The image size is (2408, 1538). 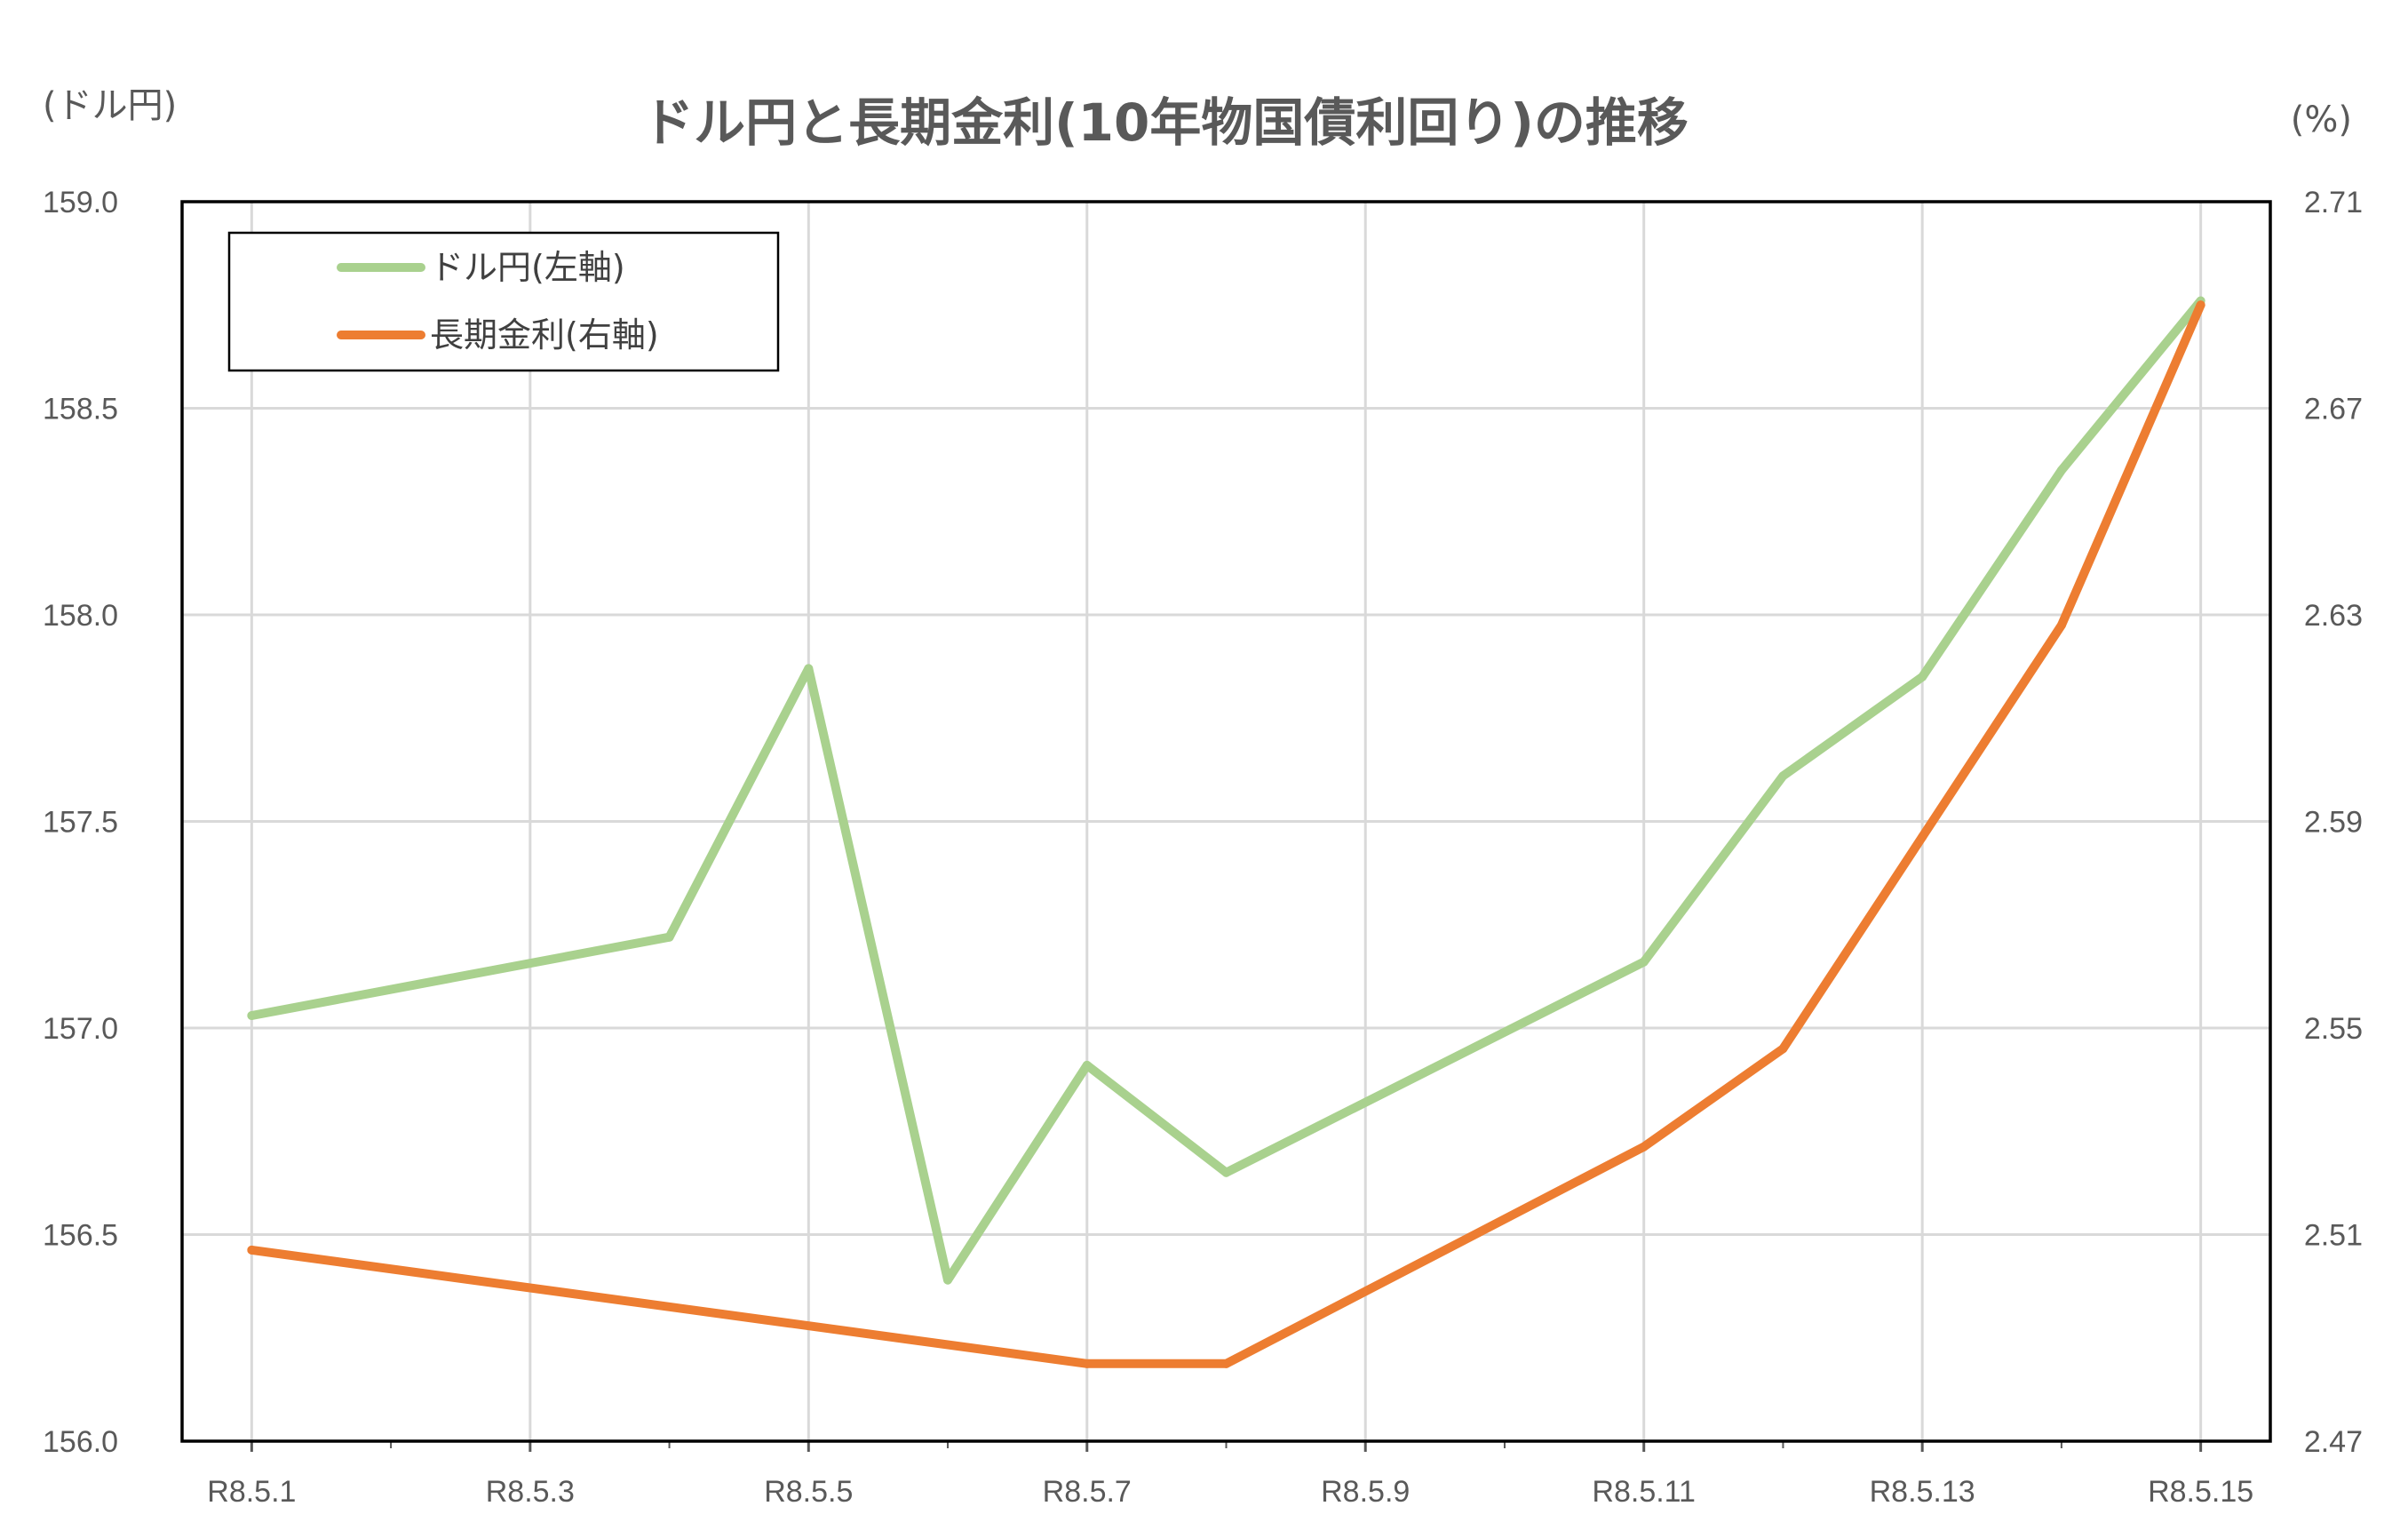 What do you see at coordinates (530, 1492) in the screenshot?
I see `x-tick-label: R8.5.3` at bounding box center [530, 1492].